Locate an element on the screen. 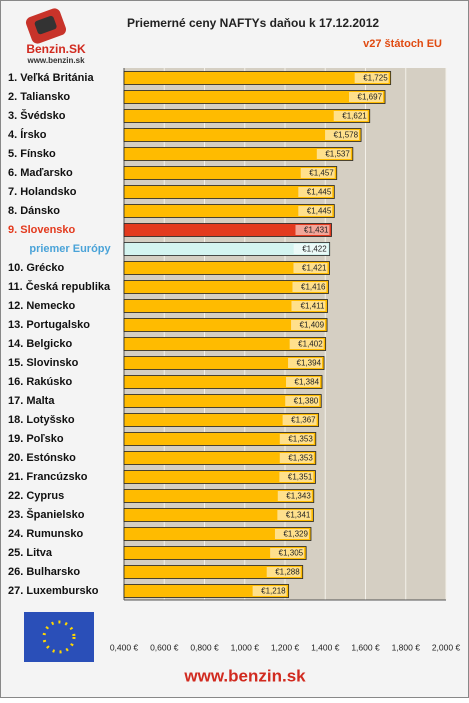 This screenshot has width=469, height=703. y-tick-label: 11. Česká republika is located at coordinates (59, 286).